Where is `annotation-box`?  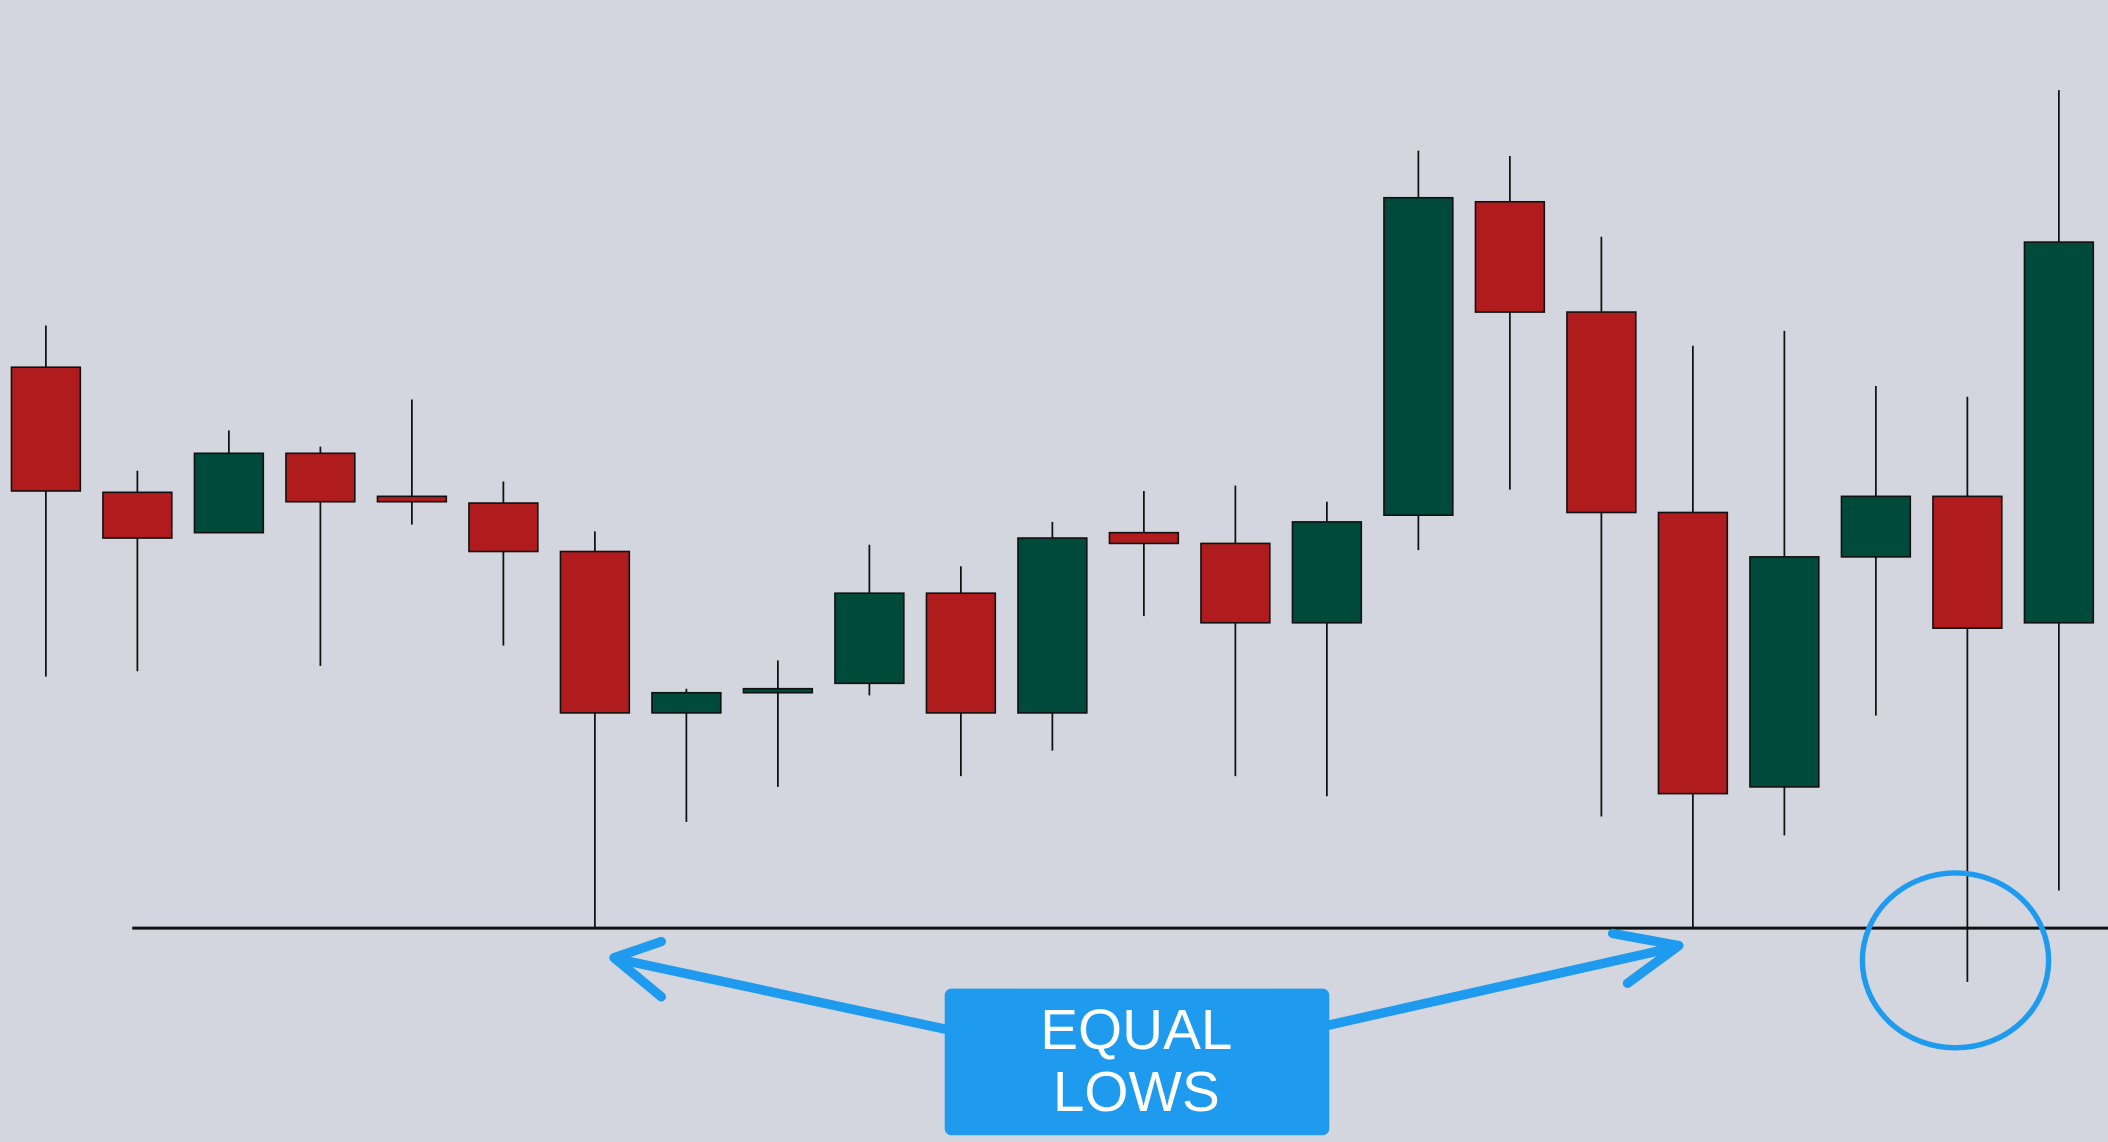
annotation-box is located at coordinates (1137, 1062).